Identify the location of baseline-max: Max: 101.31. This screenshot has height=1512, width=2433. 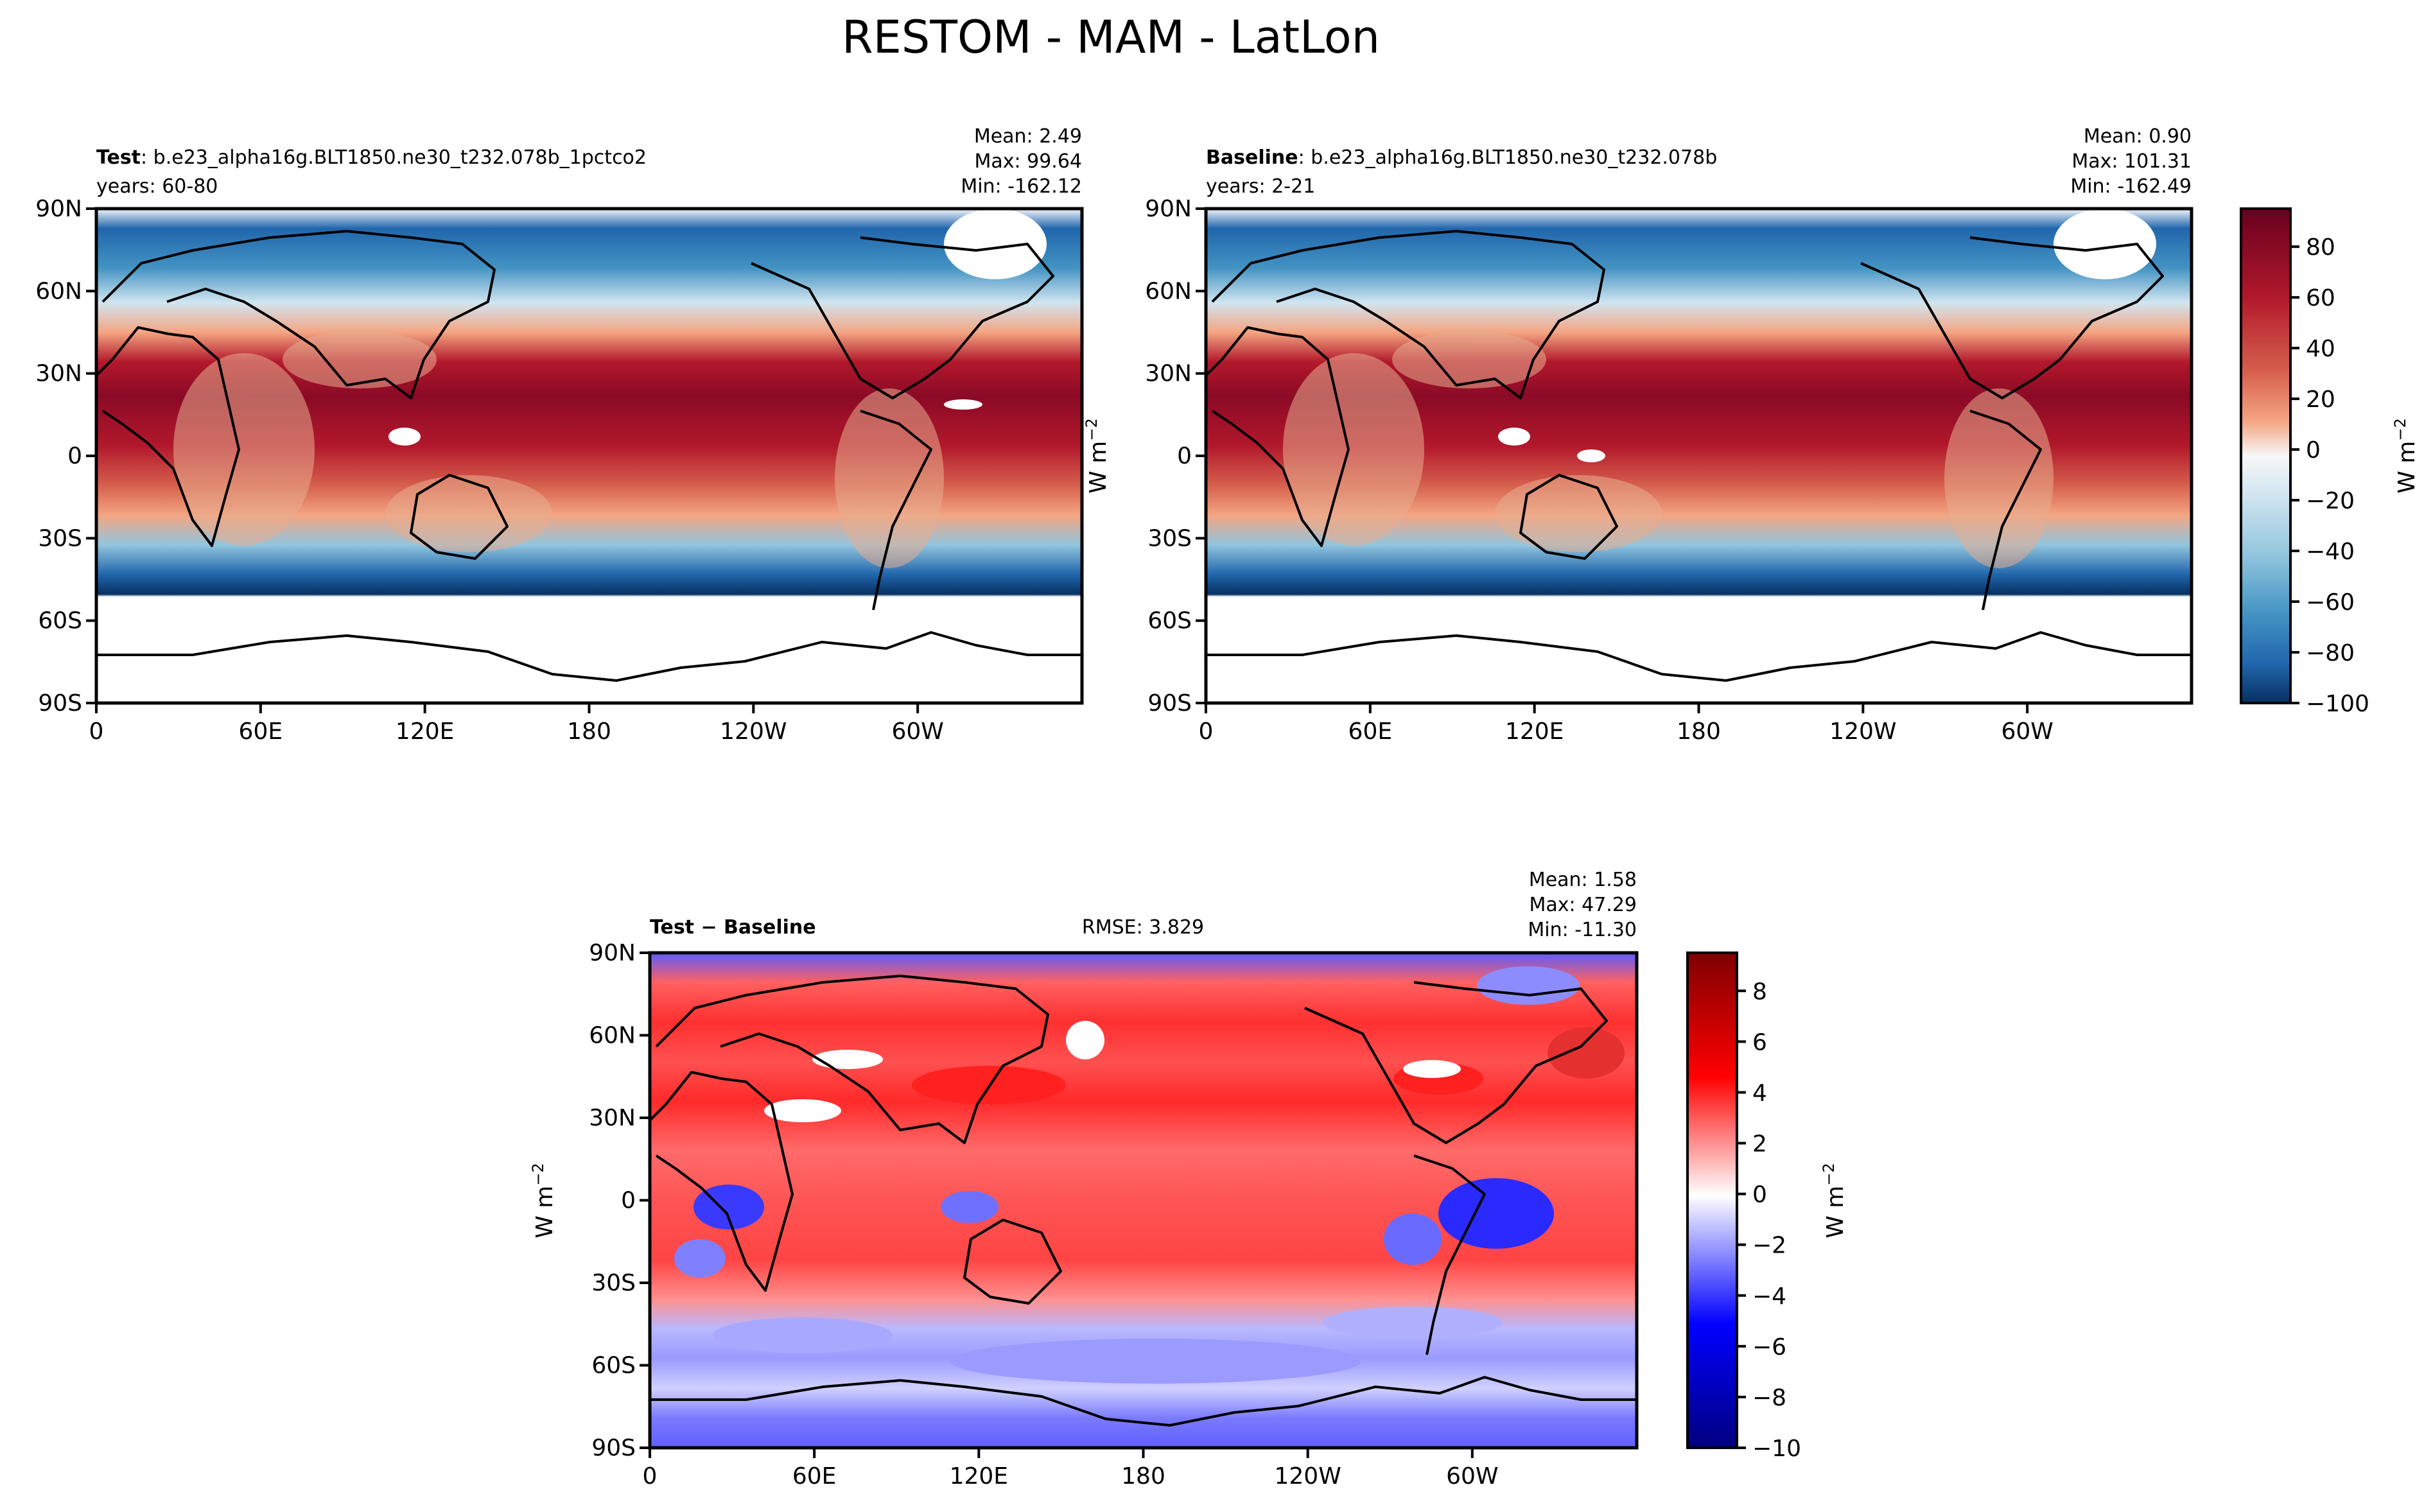
(2131, 161).